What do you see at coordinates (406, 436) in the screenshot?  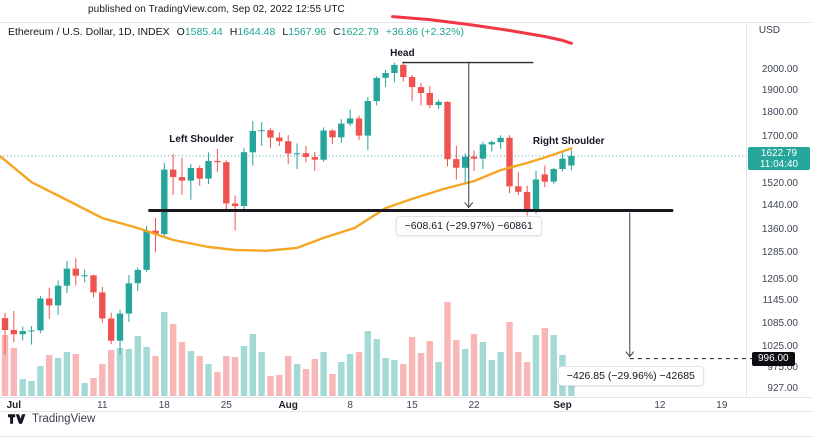 I see `widget-bottom-border` at bounding box center [406, 436].